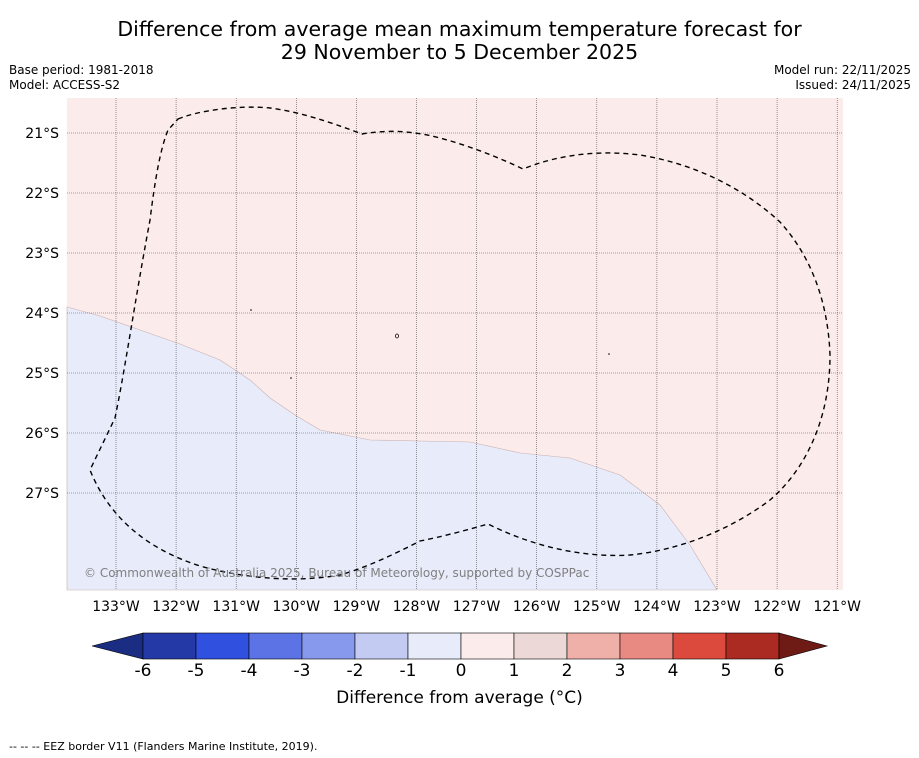  I want to click on lon-label: 127°W, so click(477, 607).